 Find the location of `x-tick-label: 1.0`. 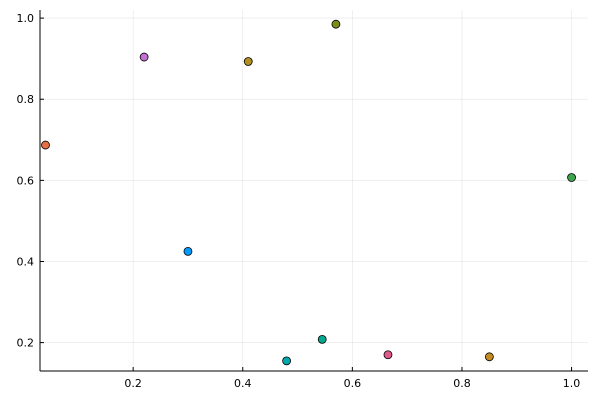

x-tick-label: 1.0 is located at coordinates (572, 383).